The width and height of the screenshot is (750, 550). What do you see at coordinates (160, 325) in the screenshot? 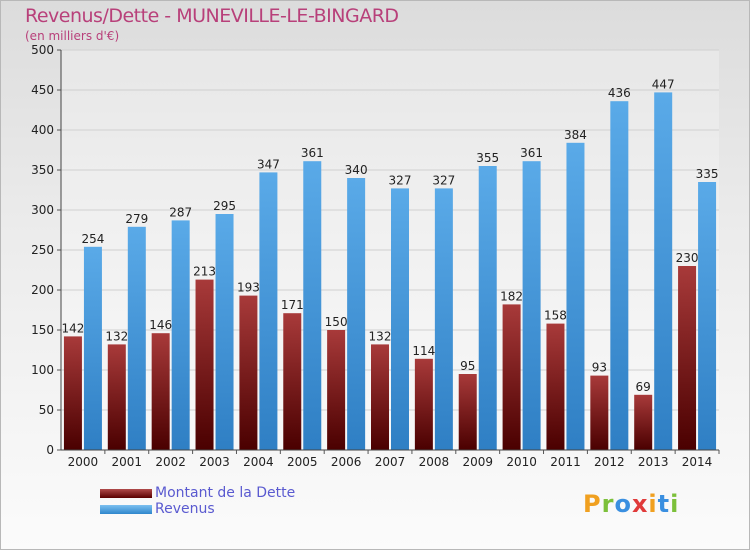
I see `value-label-dette: 146` at bounding box center [160, 325].